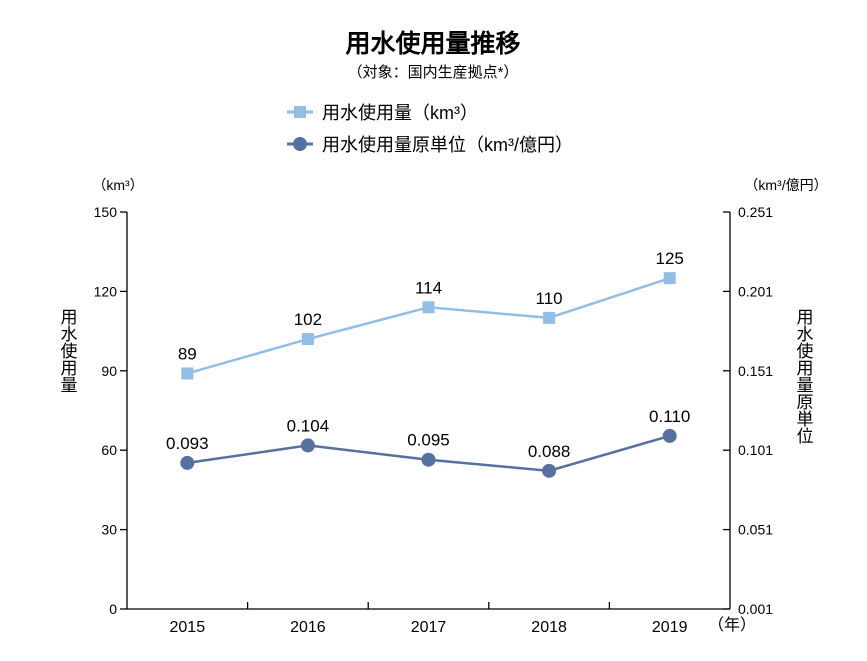 The image size is (867, 661). I want to click on right-axis-tick-label: 0.001, so click(755, 609).